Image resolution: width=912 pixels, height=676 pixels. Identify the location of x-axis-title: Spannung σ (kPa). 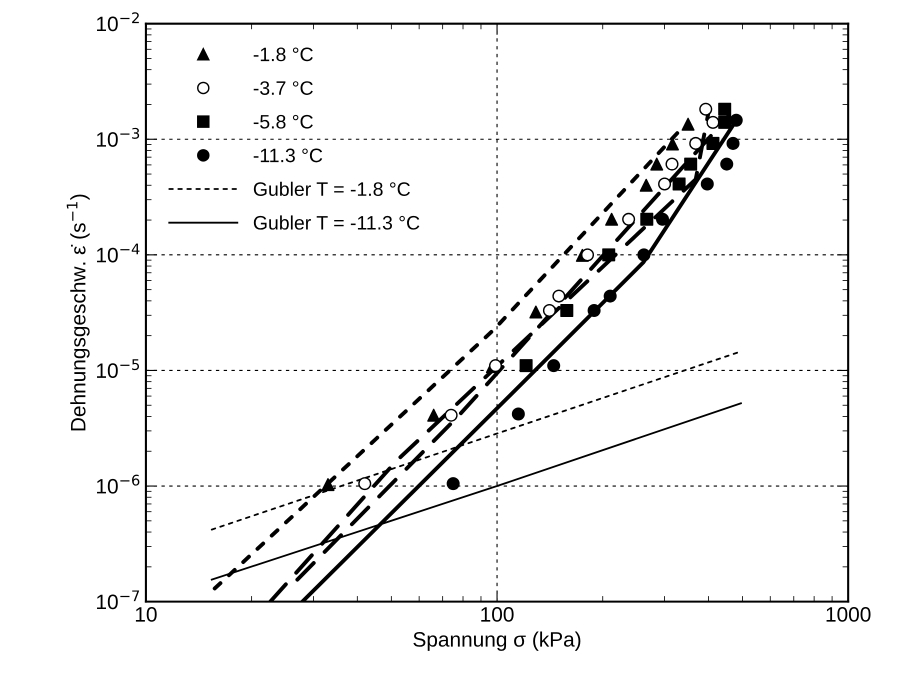
(496, 641).